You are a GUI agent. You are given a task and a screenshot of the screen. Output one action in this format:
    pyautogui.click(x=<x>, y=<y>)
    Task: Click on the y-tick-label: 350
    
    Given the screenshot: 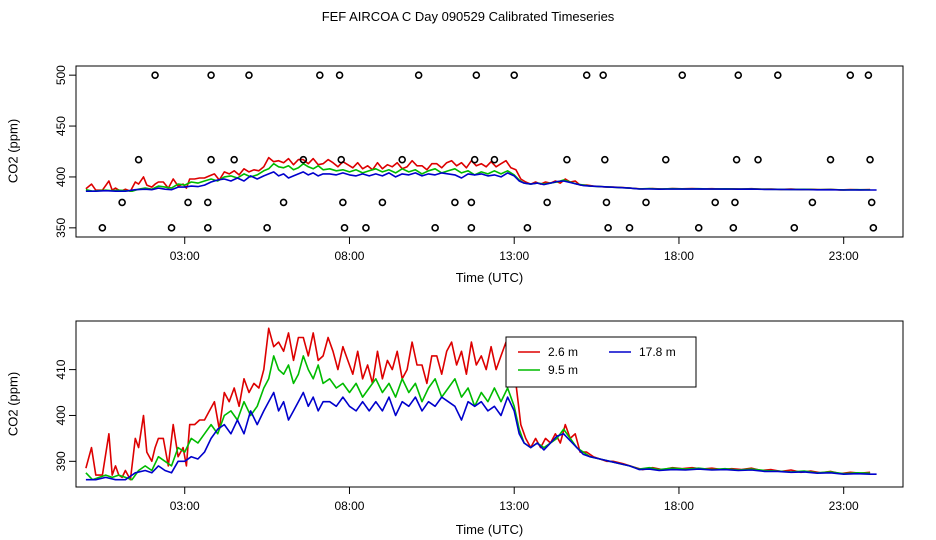 What is the action you would take?
    pyautogui.click(x=61, y=228)
    